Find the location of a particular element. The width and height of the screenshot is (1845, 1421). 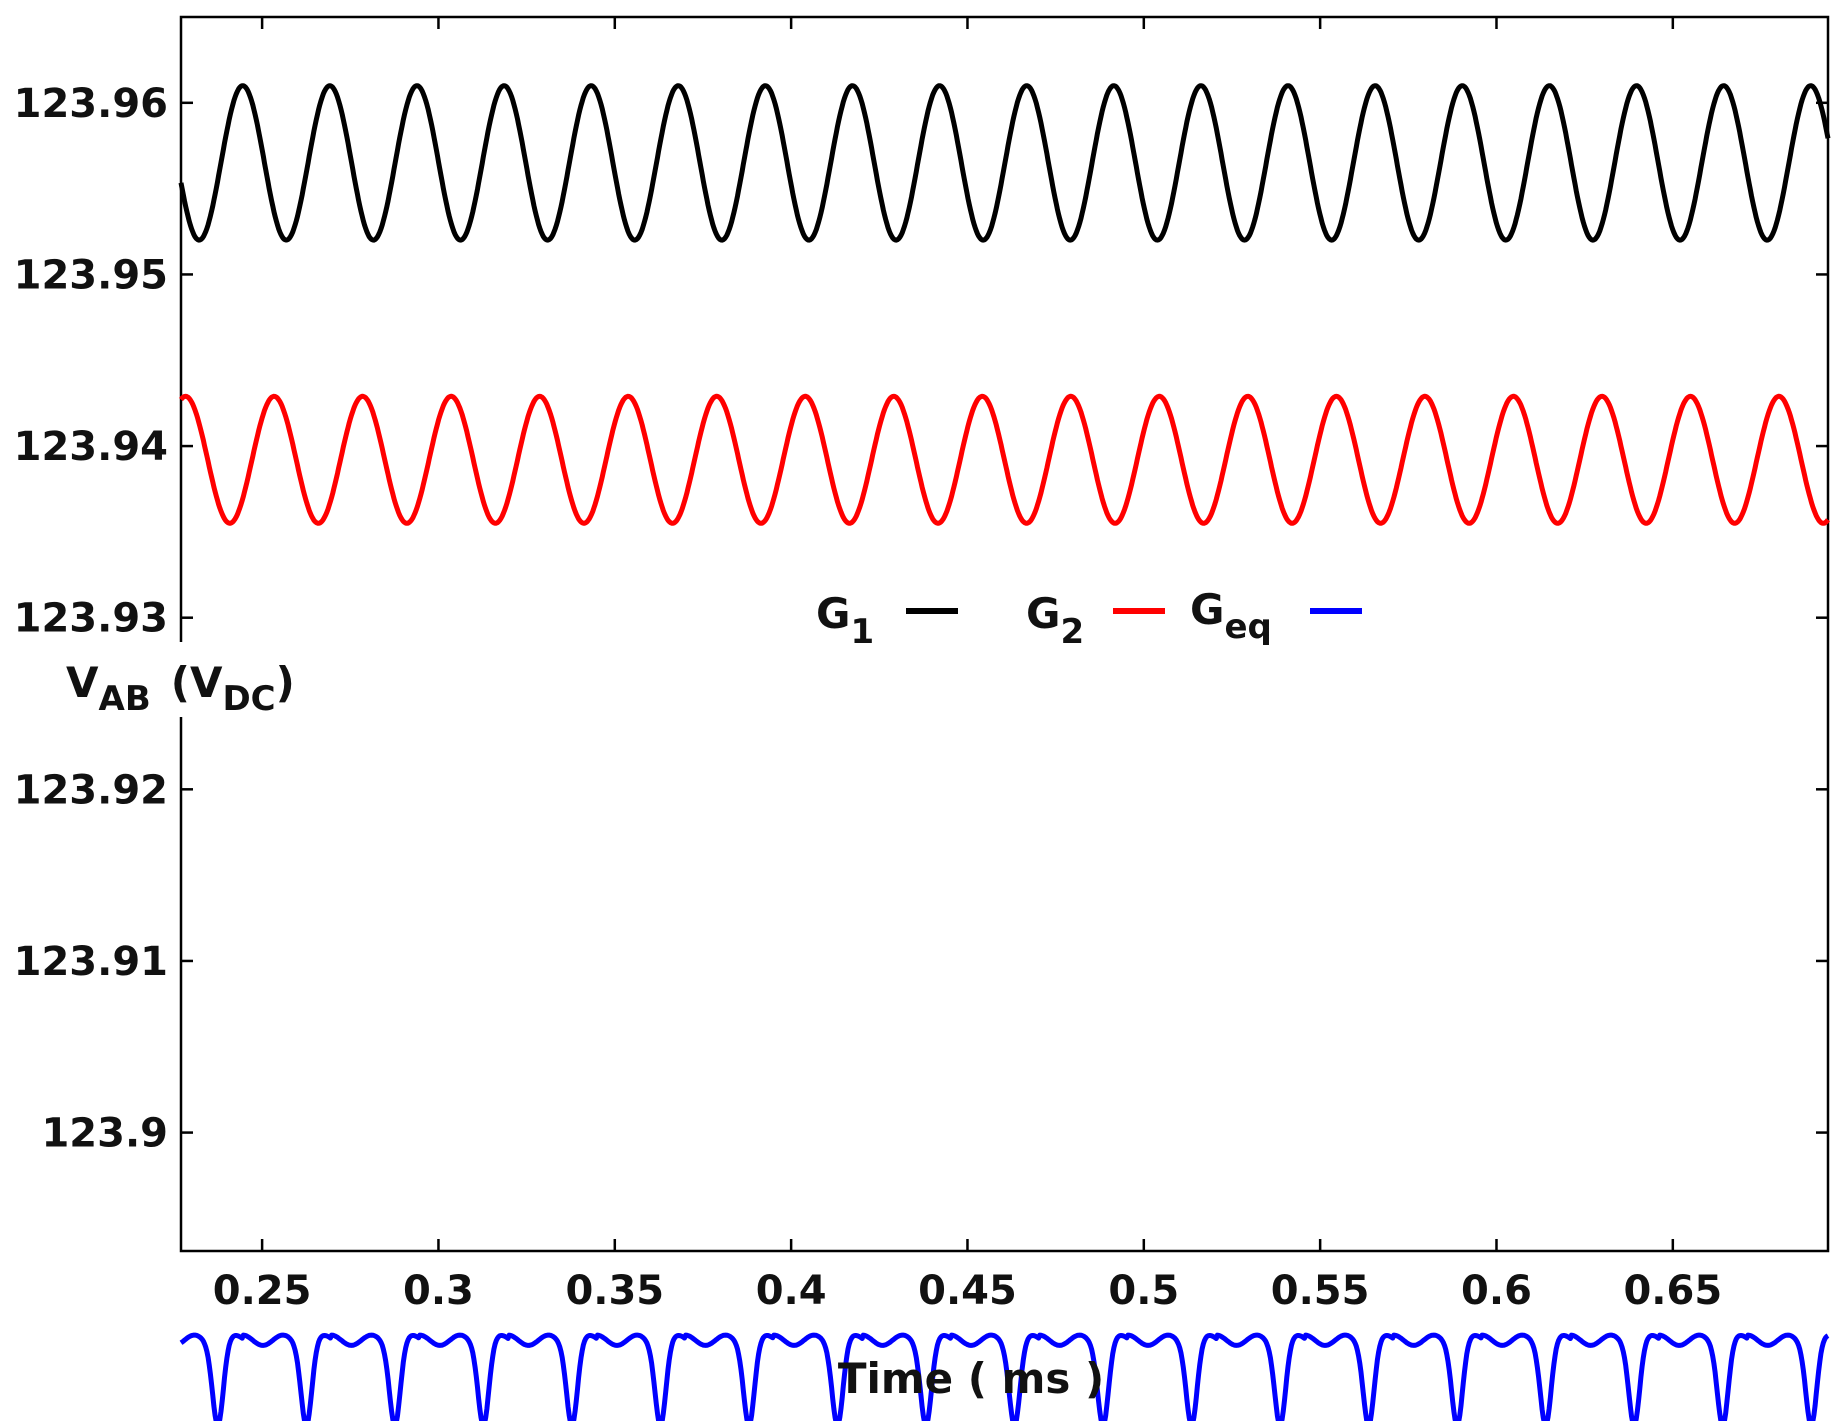

series-line-g2 is located at coordinates (1004, 459).